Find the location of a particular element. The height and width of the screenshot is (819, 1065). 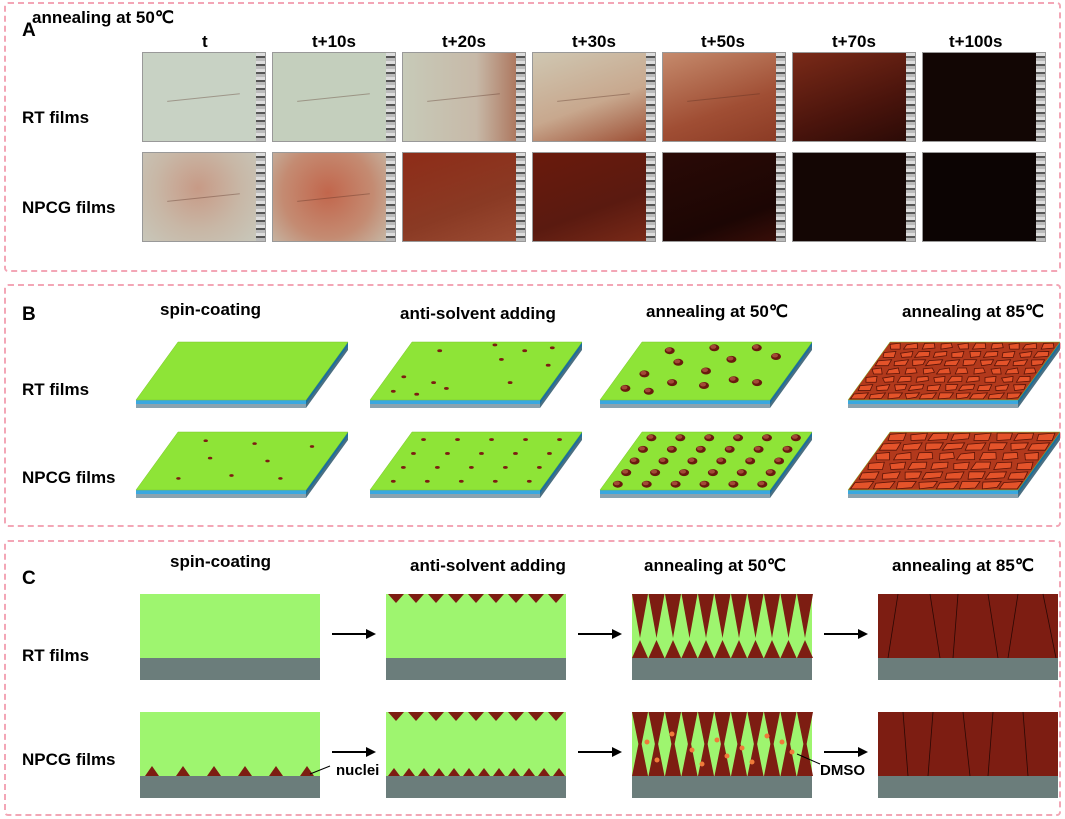

c-r0-c2-arrow-head is located at coordinates (863, 634).